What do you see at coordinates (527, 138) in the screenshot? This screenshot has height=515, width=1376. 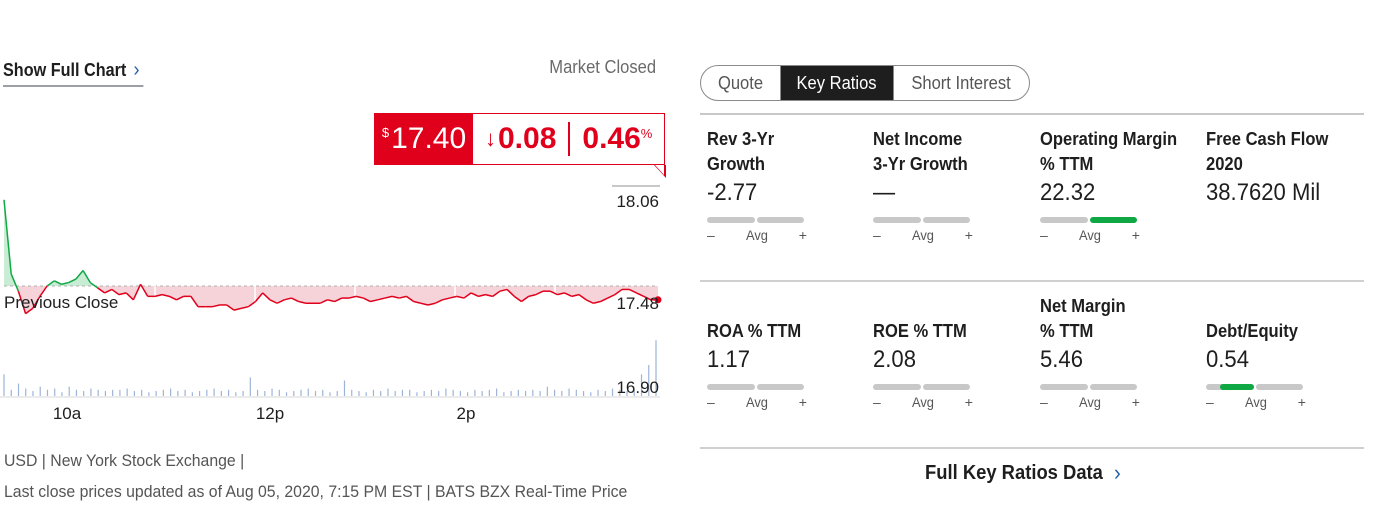 I see `change-value: 0.08` at bounding box center [527, 138].